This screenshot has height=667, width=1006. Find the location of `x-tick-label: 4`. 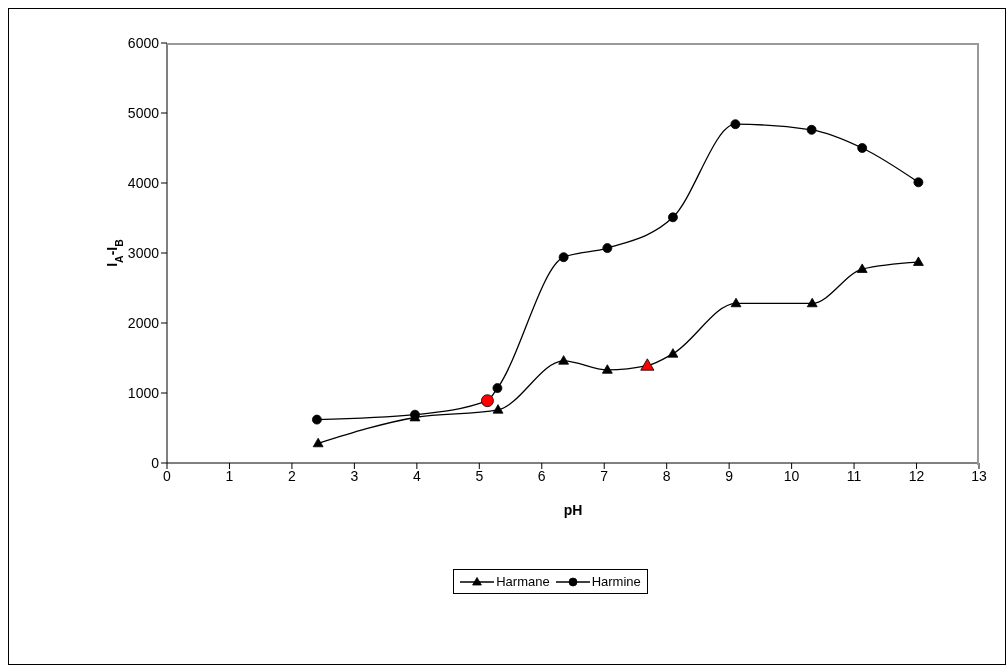

x-tick-label: 4 is located at coordinates (416, 475).